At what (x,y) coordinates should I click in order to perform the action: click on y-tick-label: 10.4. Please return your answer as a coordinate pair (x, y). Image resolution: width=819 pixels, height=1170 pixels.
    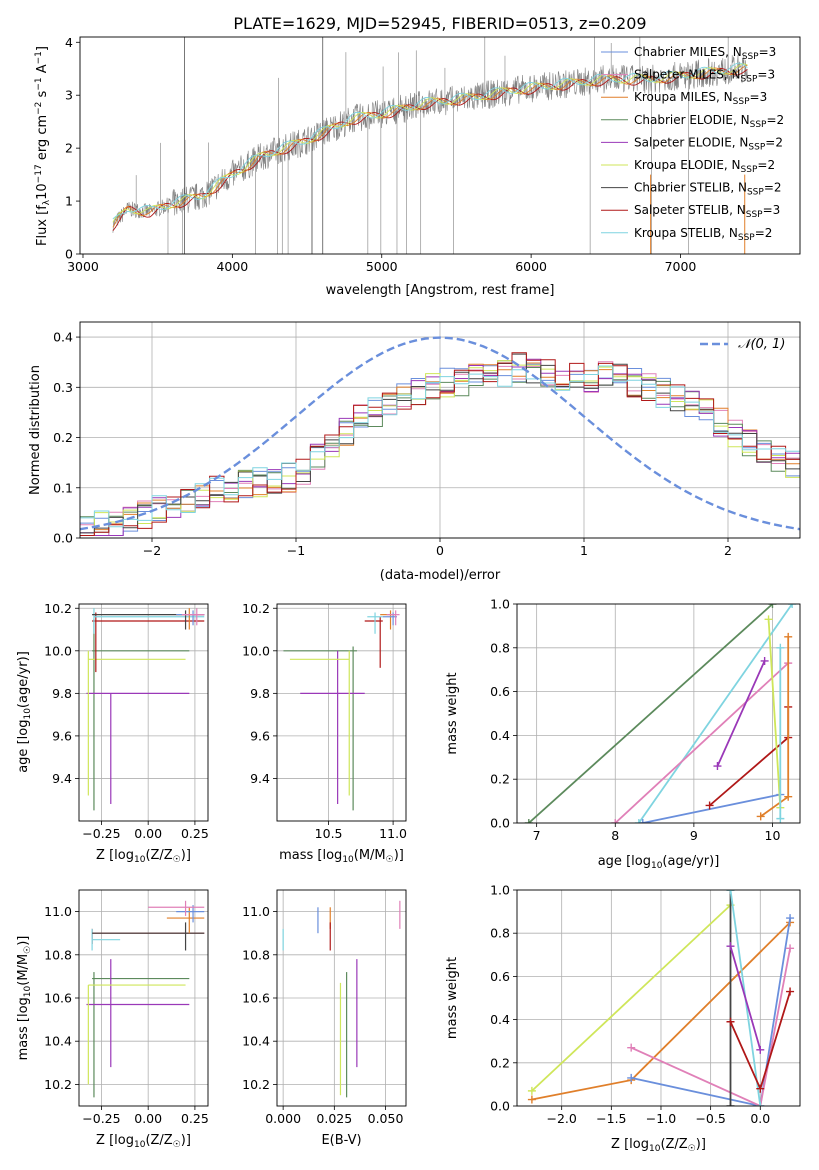
    Looking at the image, I should click on (58, 1041).